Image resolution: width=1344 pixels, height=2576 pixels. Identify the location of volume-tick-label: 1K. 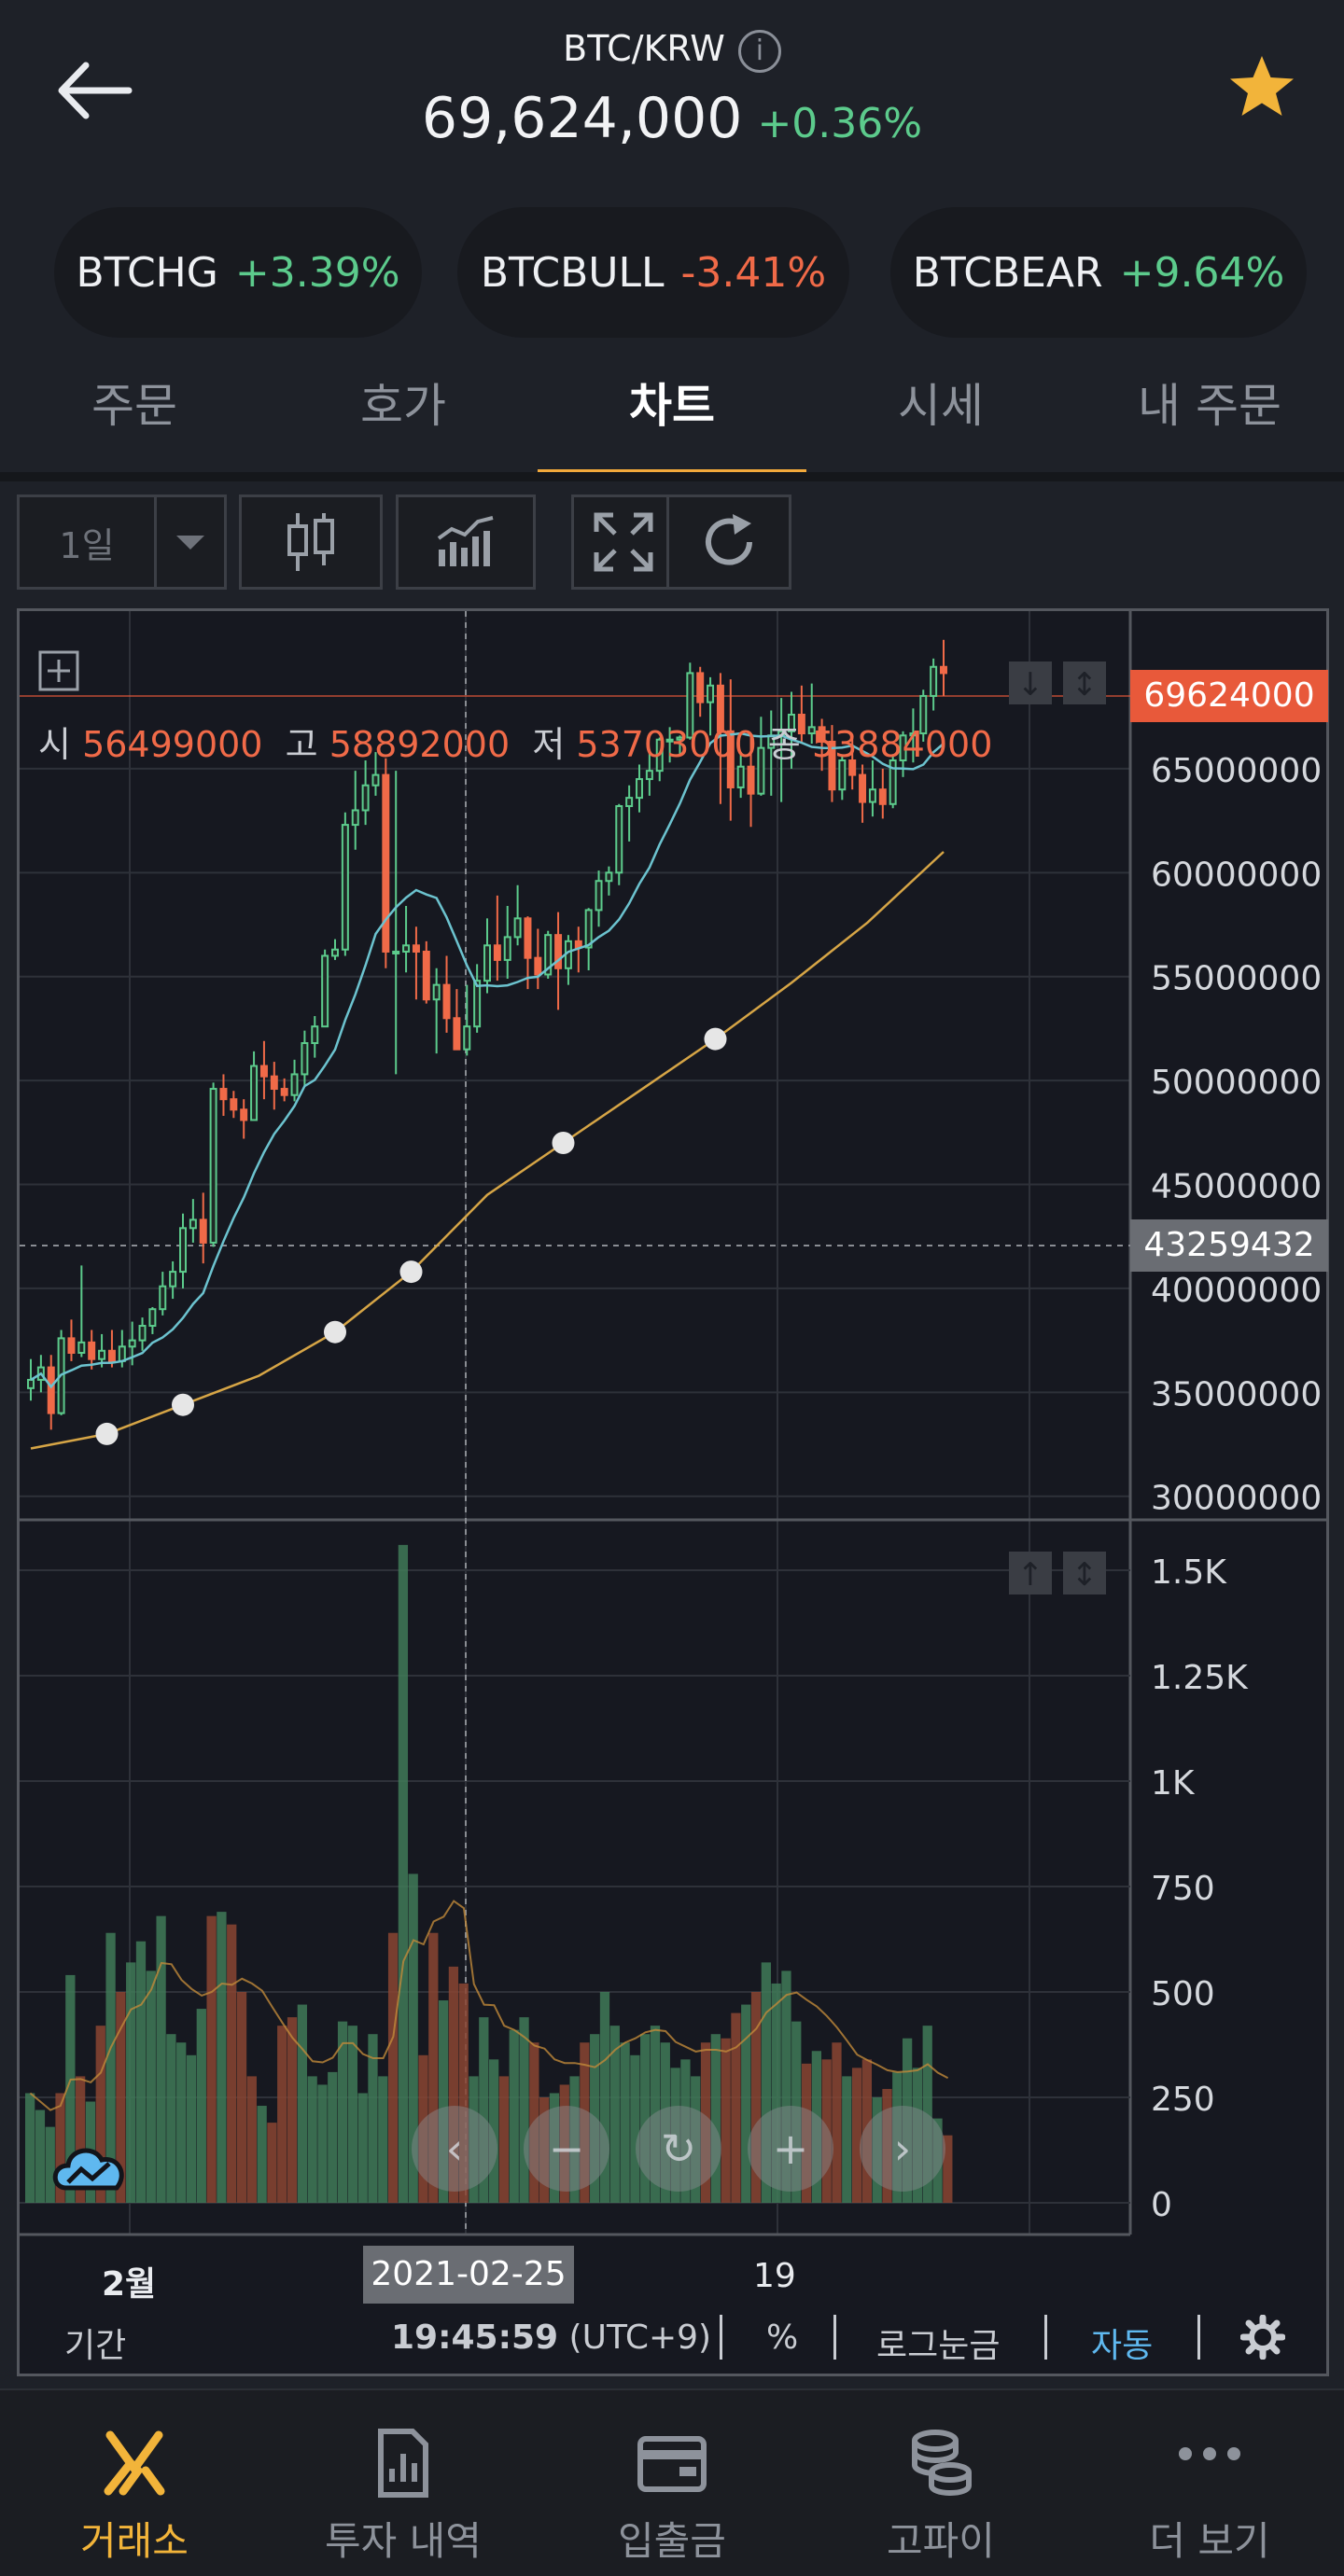
(1173, 1783).